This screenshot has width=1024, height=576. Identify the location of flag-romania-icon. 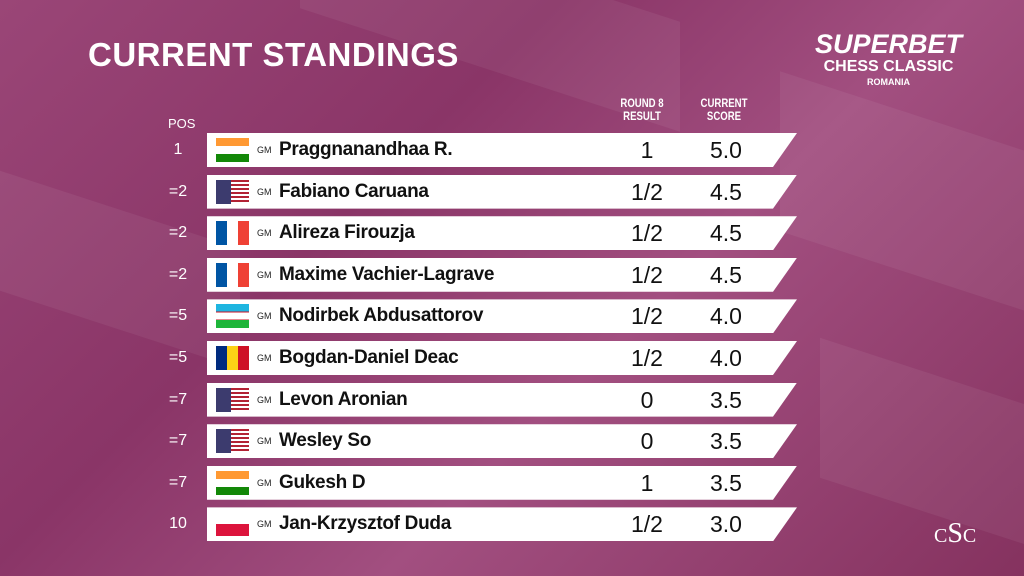
(232, 358).